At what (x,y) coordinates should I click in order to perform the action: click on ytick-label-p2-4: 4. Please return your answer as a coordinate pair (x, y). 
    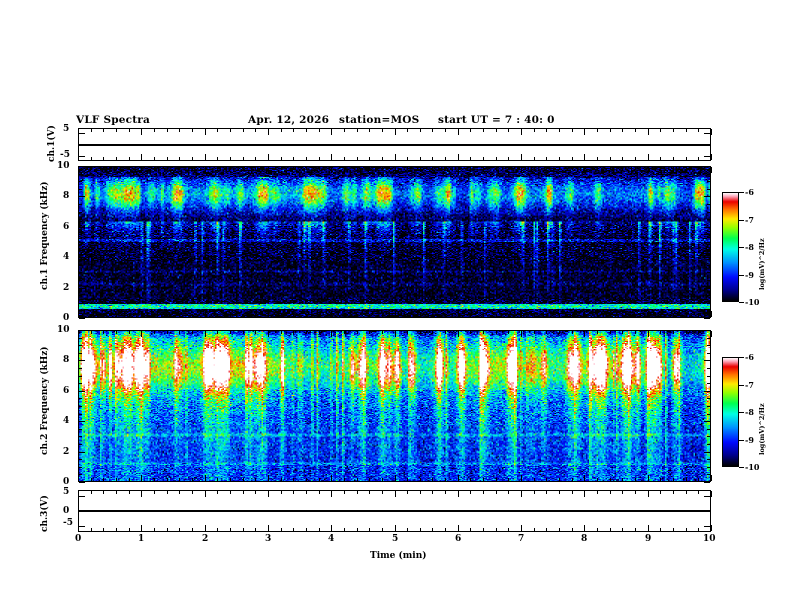
    Looking at the image, I should click on (66, 421).